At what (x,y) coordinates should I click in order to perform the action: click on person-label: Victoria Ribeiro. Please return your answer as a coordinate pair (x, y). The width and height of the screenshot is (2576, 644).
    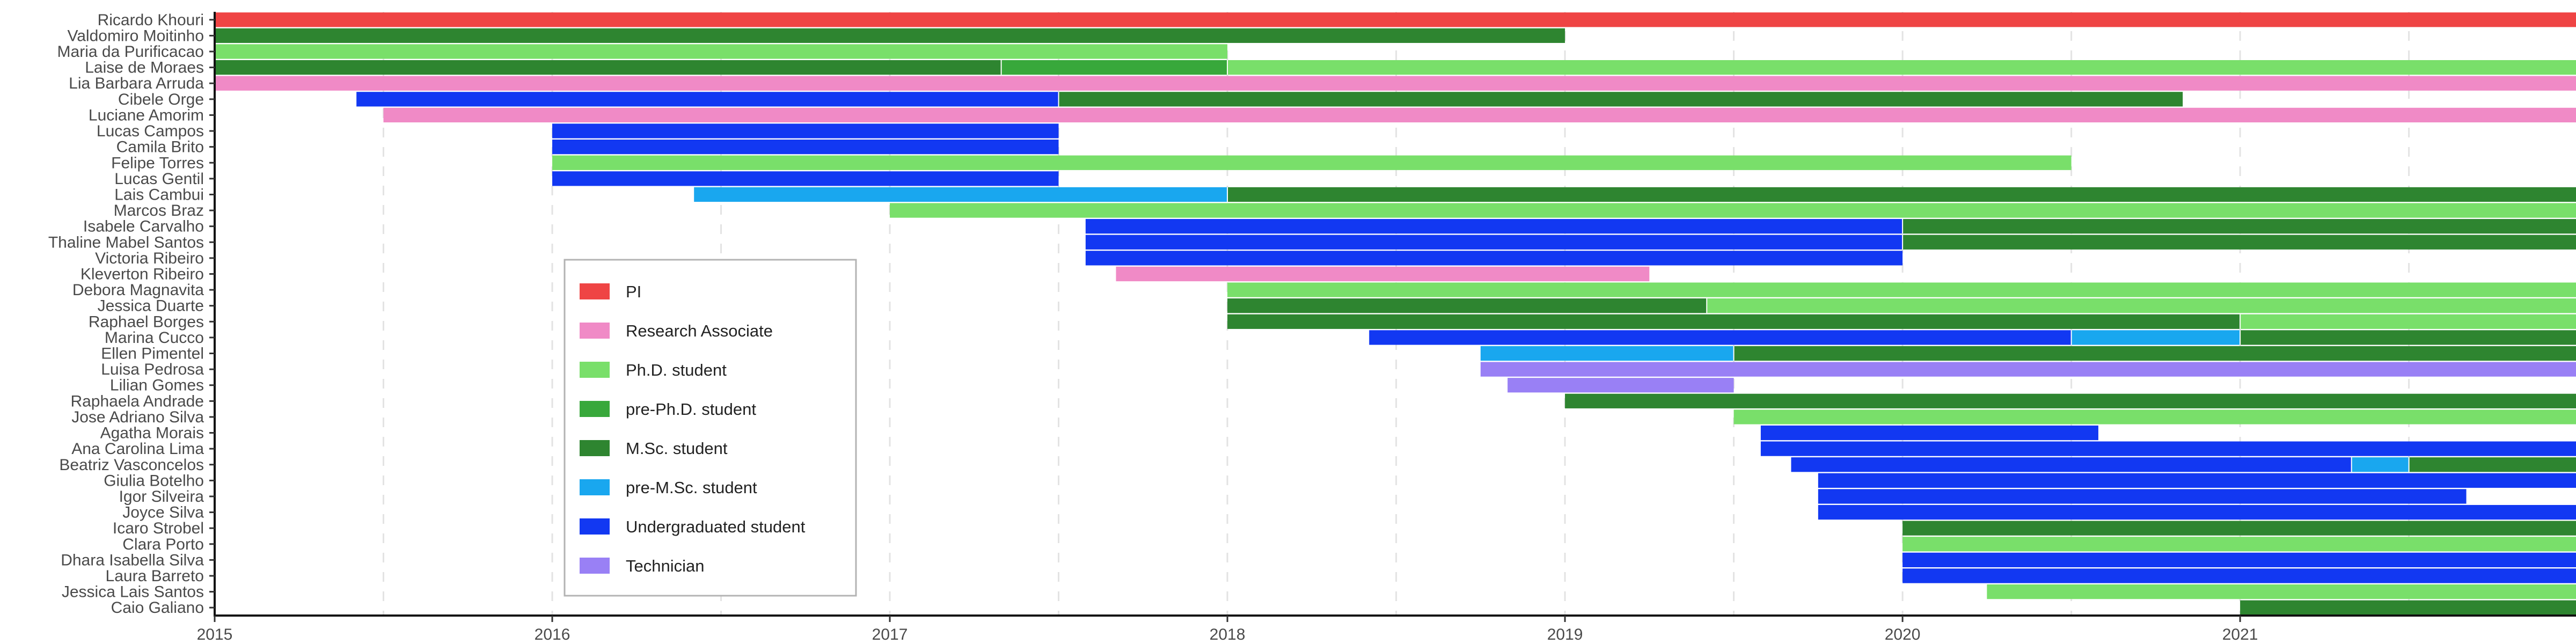
    Looking at the image, I should click on (149, 258).